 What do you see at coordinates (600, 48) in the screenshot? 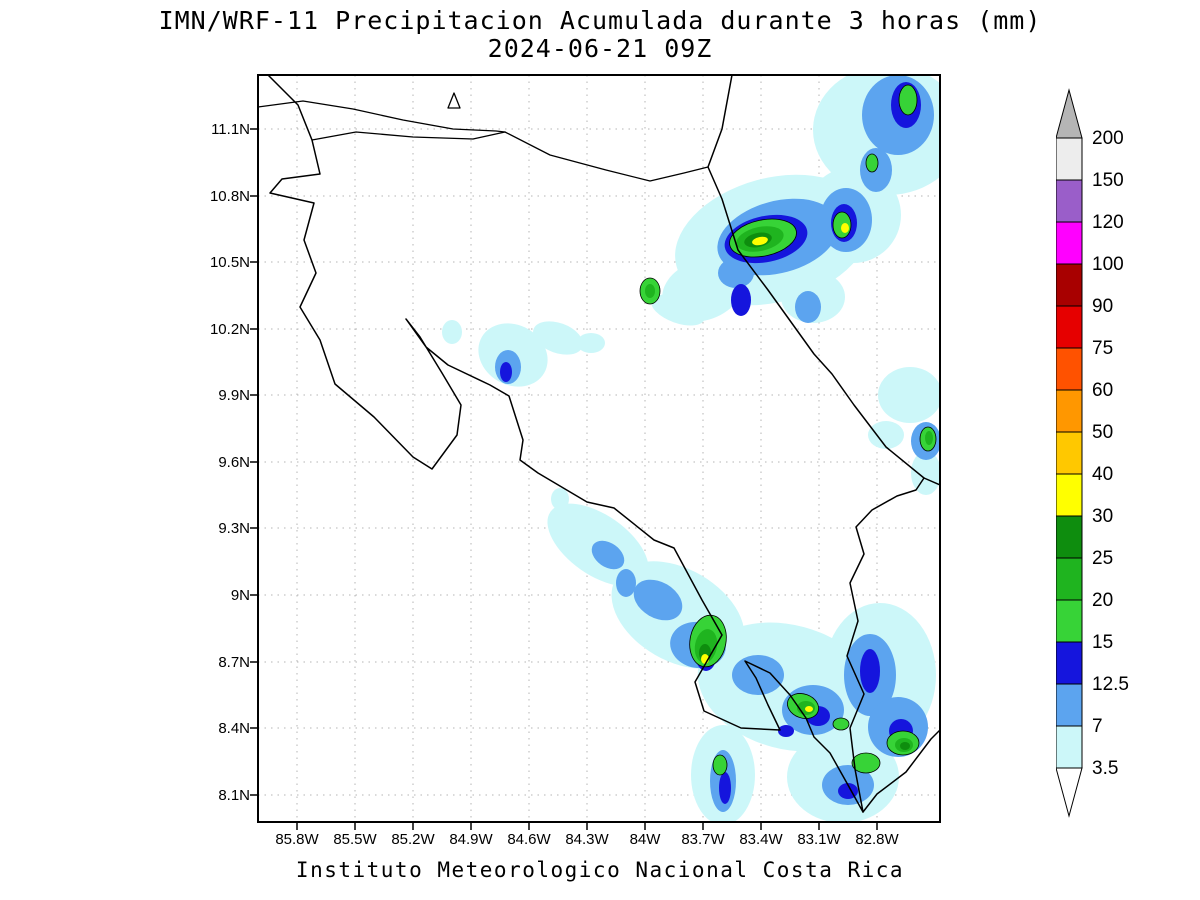
I see `map-subtitle: 2024-06-21 09Z` at bounding box center [600, 48].